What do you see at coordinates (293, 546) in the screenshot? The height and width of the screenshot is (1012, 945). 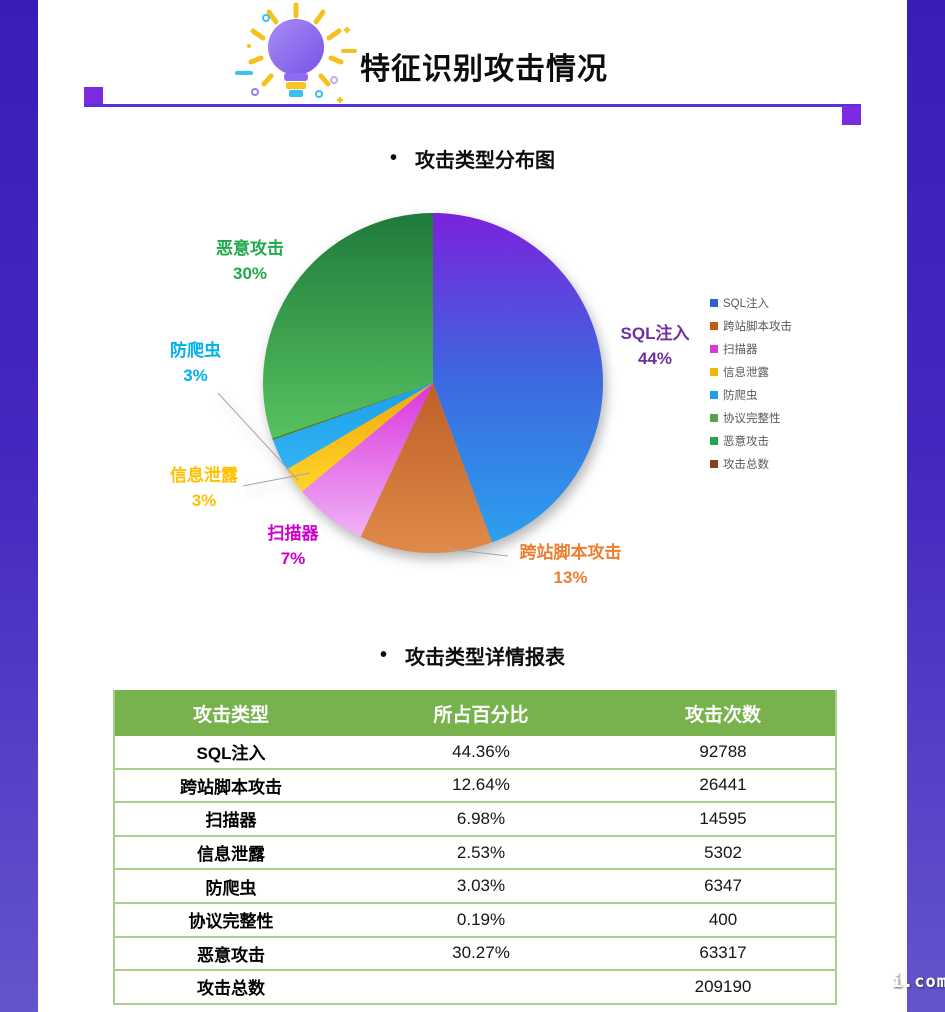 I see `pie-label-scanner: 扫描器 7%` at bounding box center [293, 546].